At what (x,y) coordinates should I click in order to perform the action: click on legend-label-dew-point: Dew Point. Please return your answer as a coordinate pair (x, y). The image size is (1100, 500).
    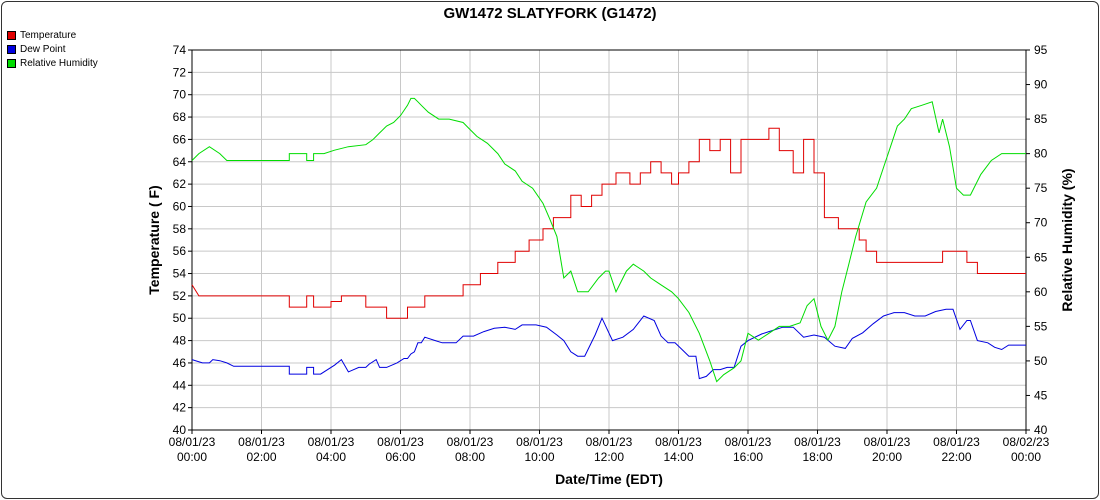
    Looking at the image, I should click on (43, 49).